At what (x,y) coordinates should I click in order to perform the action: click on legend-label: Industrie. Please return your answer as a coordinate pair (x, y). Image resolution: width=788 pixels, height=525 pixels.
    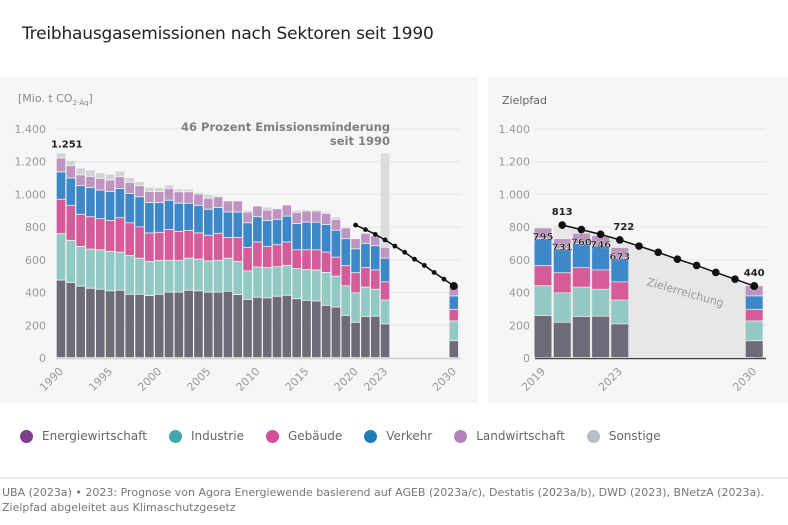
    Looking at the image, I should click on (217, 436).